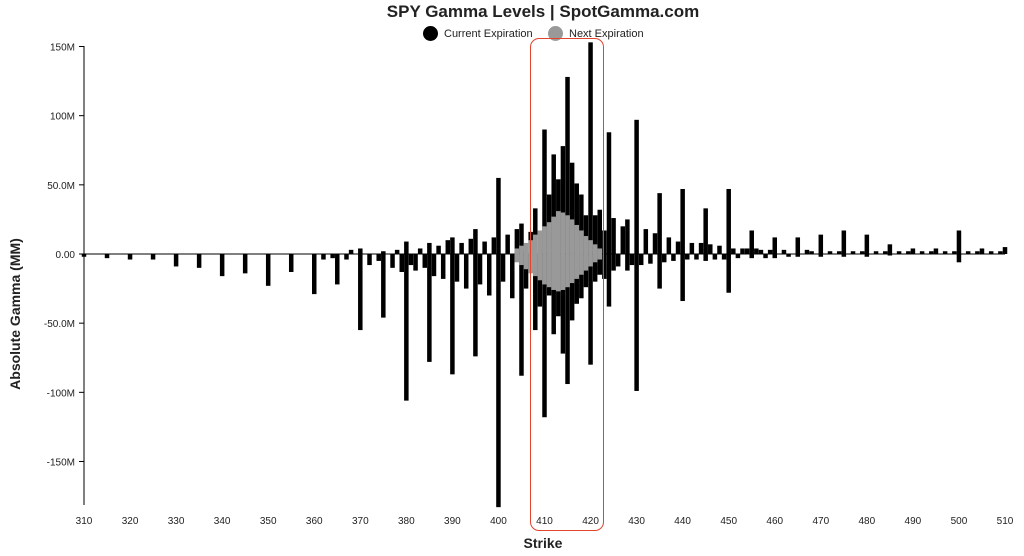 The height and width of the screenshot is (556, 1024). I want to click on x-tick-label: 430, so click(636, 521).